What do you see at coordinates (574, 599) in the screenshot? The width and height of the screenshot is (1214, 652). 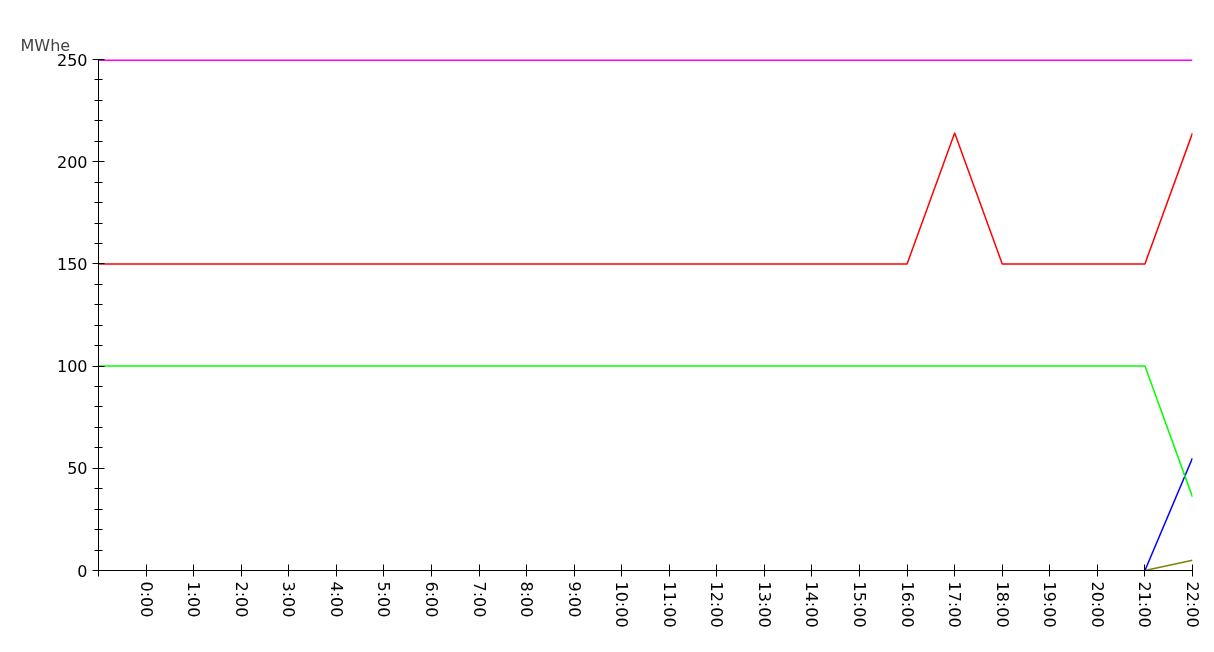 I see `x-tick-label: 9:00` at bounding box center [574, 599].